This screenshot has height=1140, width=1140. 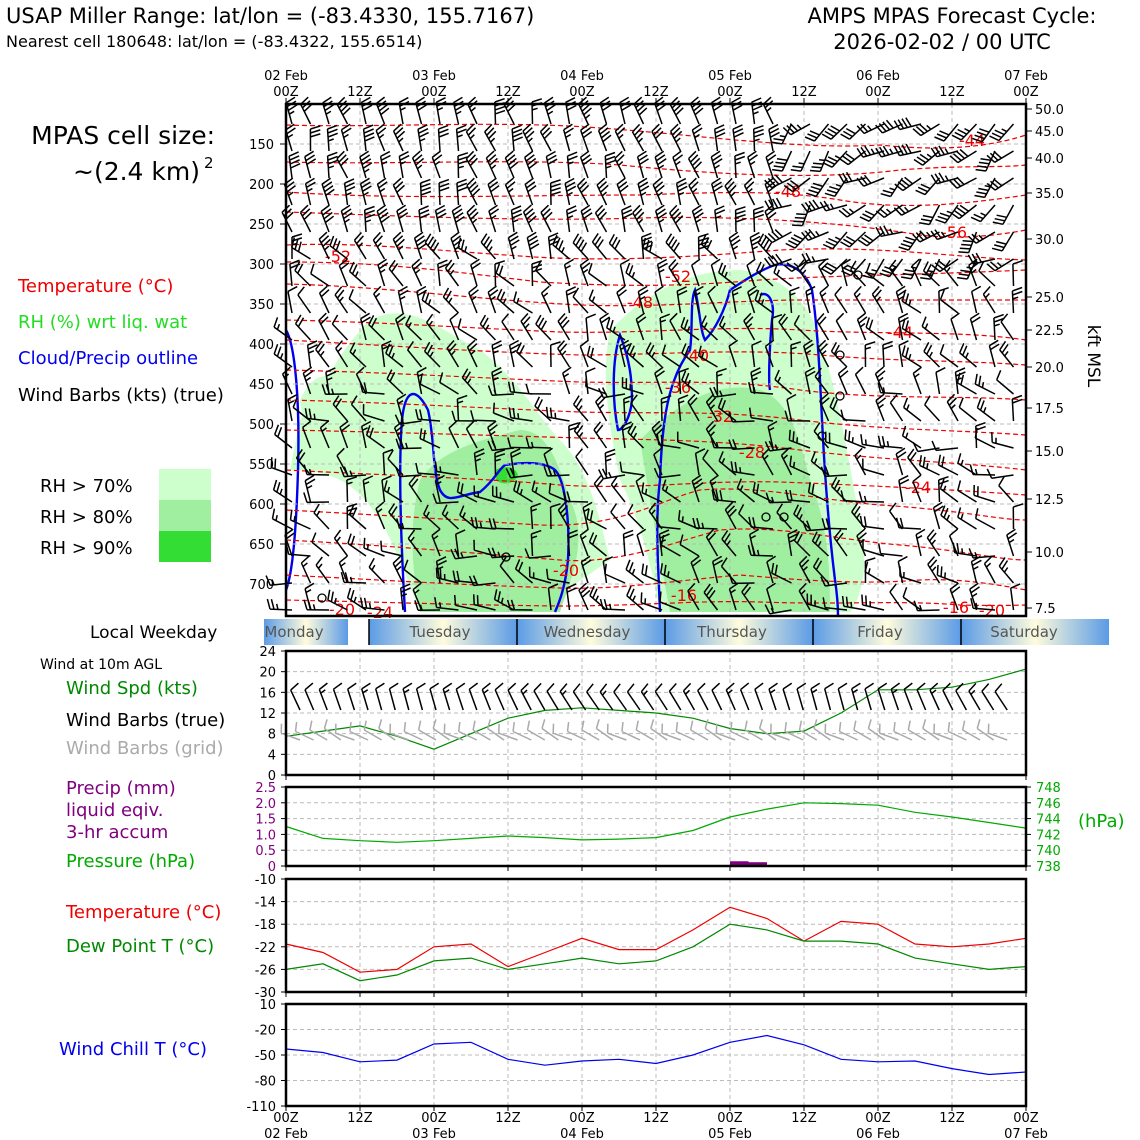 I want to click on wind-speed-line, so click(x=656, y=709).